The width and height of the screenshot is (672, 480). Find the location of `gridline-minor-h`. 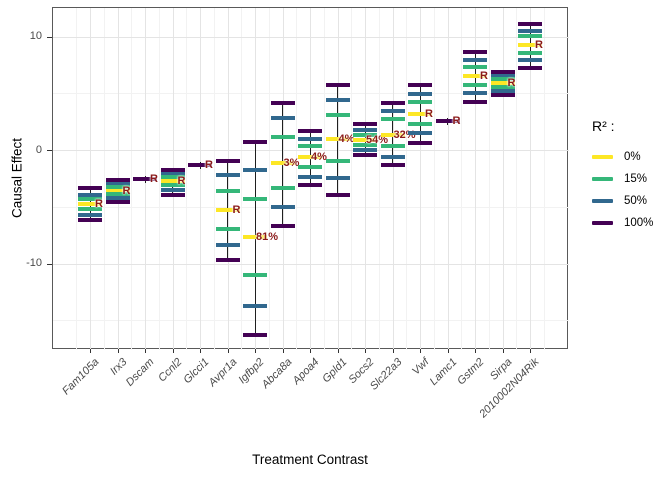

gridline-minor-h is located at coordinates (311, 94).